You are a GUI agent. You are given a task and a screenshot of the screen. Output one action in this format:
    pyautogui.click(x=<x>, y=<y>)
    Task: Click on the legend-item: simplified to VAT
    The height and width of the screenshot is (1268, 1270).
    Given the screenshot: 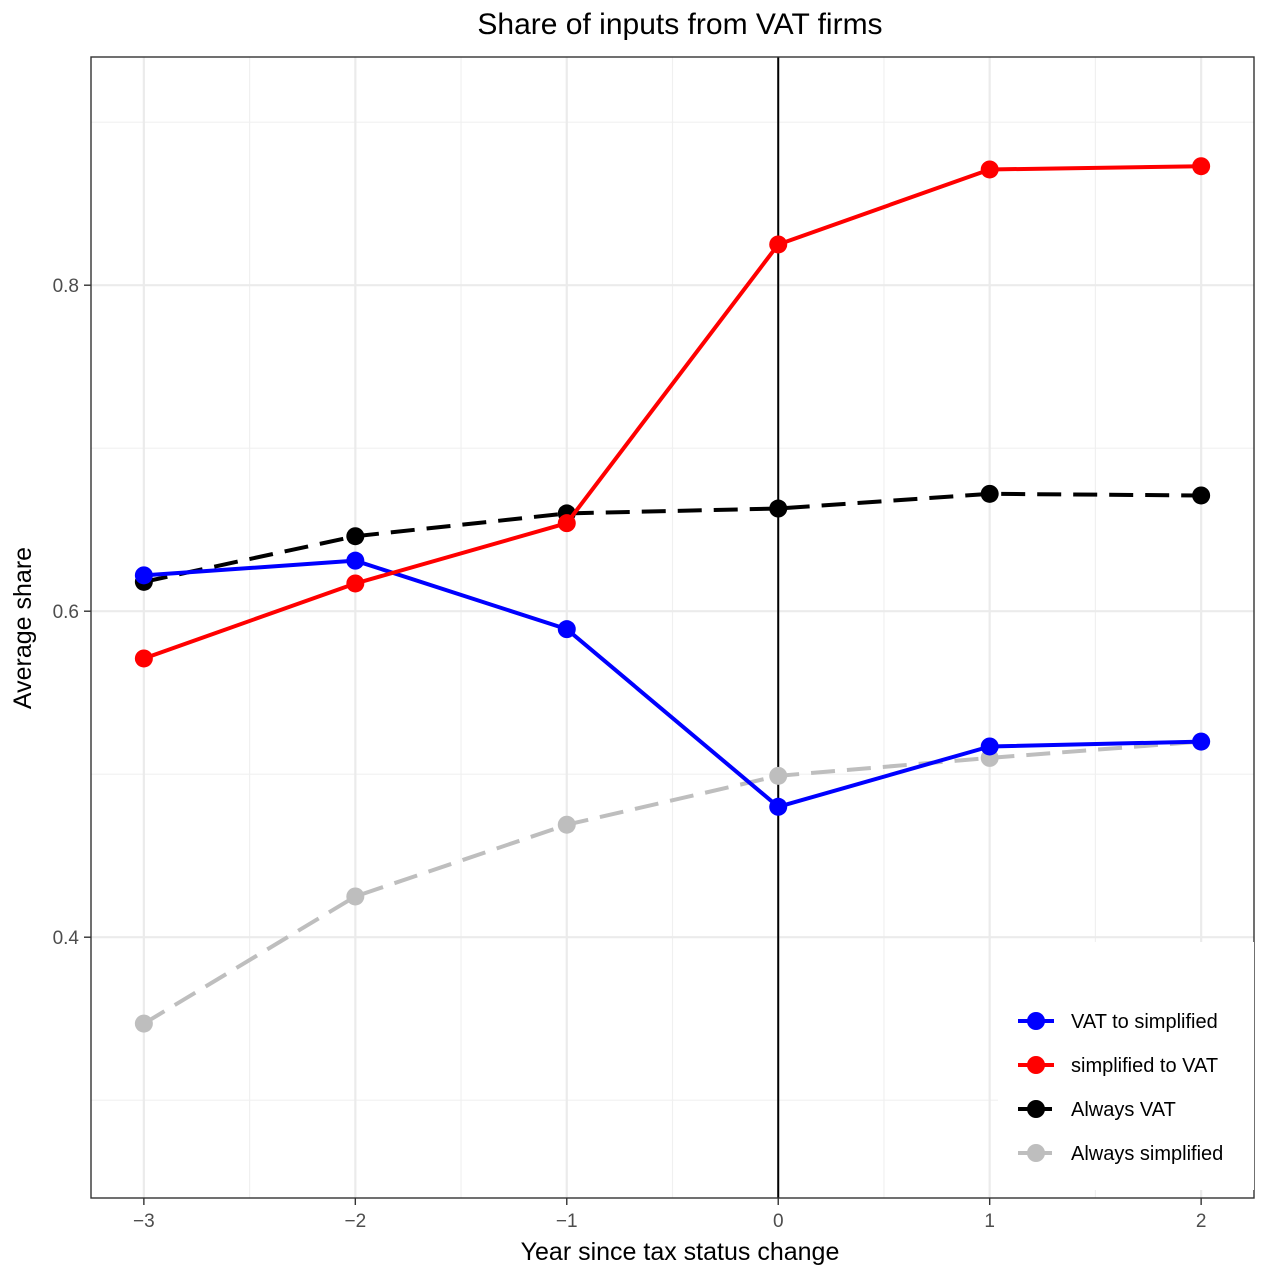 What is the action you would take?
    pyautogui.click(x=1118, y=1066)
    